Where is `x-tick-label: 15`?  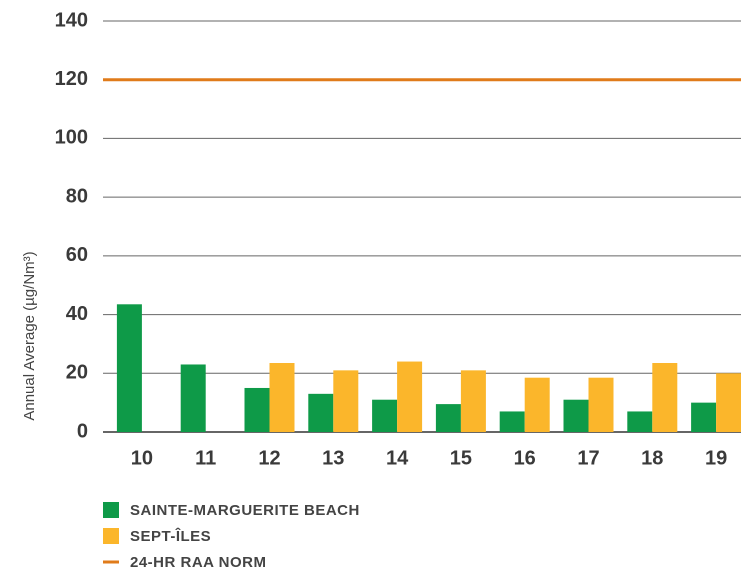
x-tick-label: 15 is located at coordinates (461, 458).